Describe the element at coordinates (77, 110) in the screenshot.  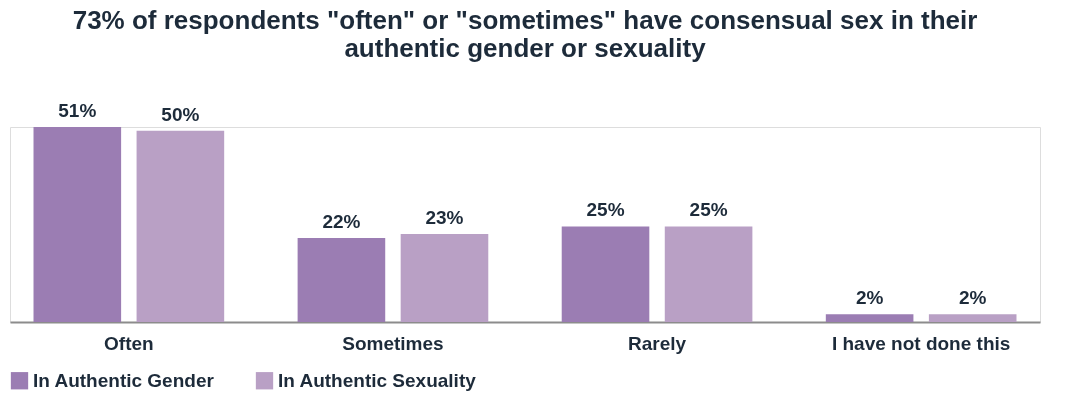
I see `data-label: 51%` at that location.